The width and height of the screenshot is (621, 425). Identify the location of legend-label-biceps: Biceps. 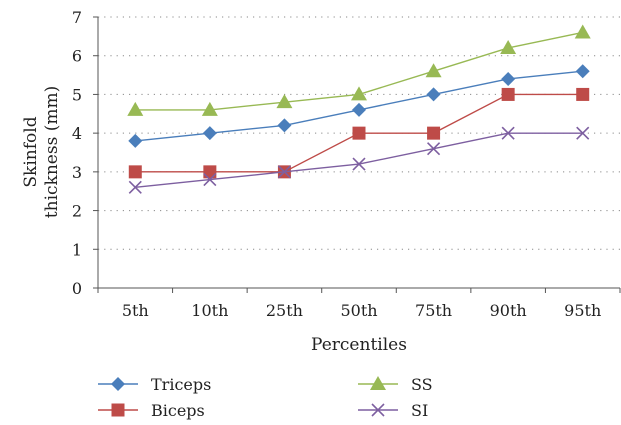
(178, 410).